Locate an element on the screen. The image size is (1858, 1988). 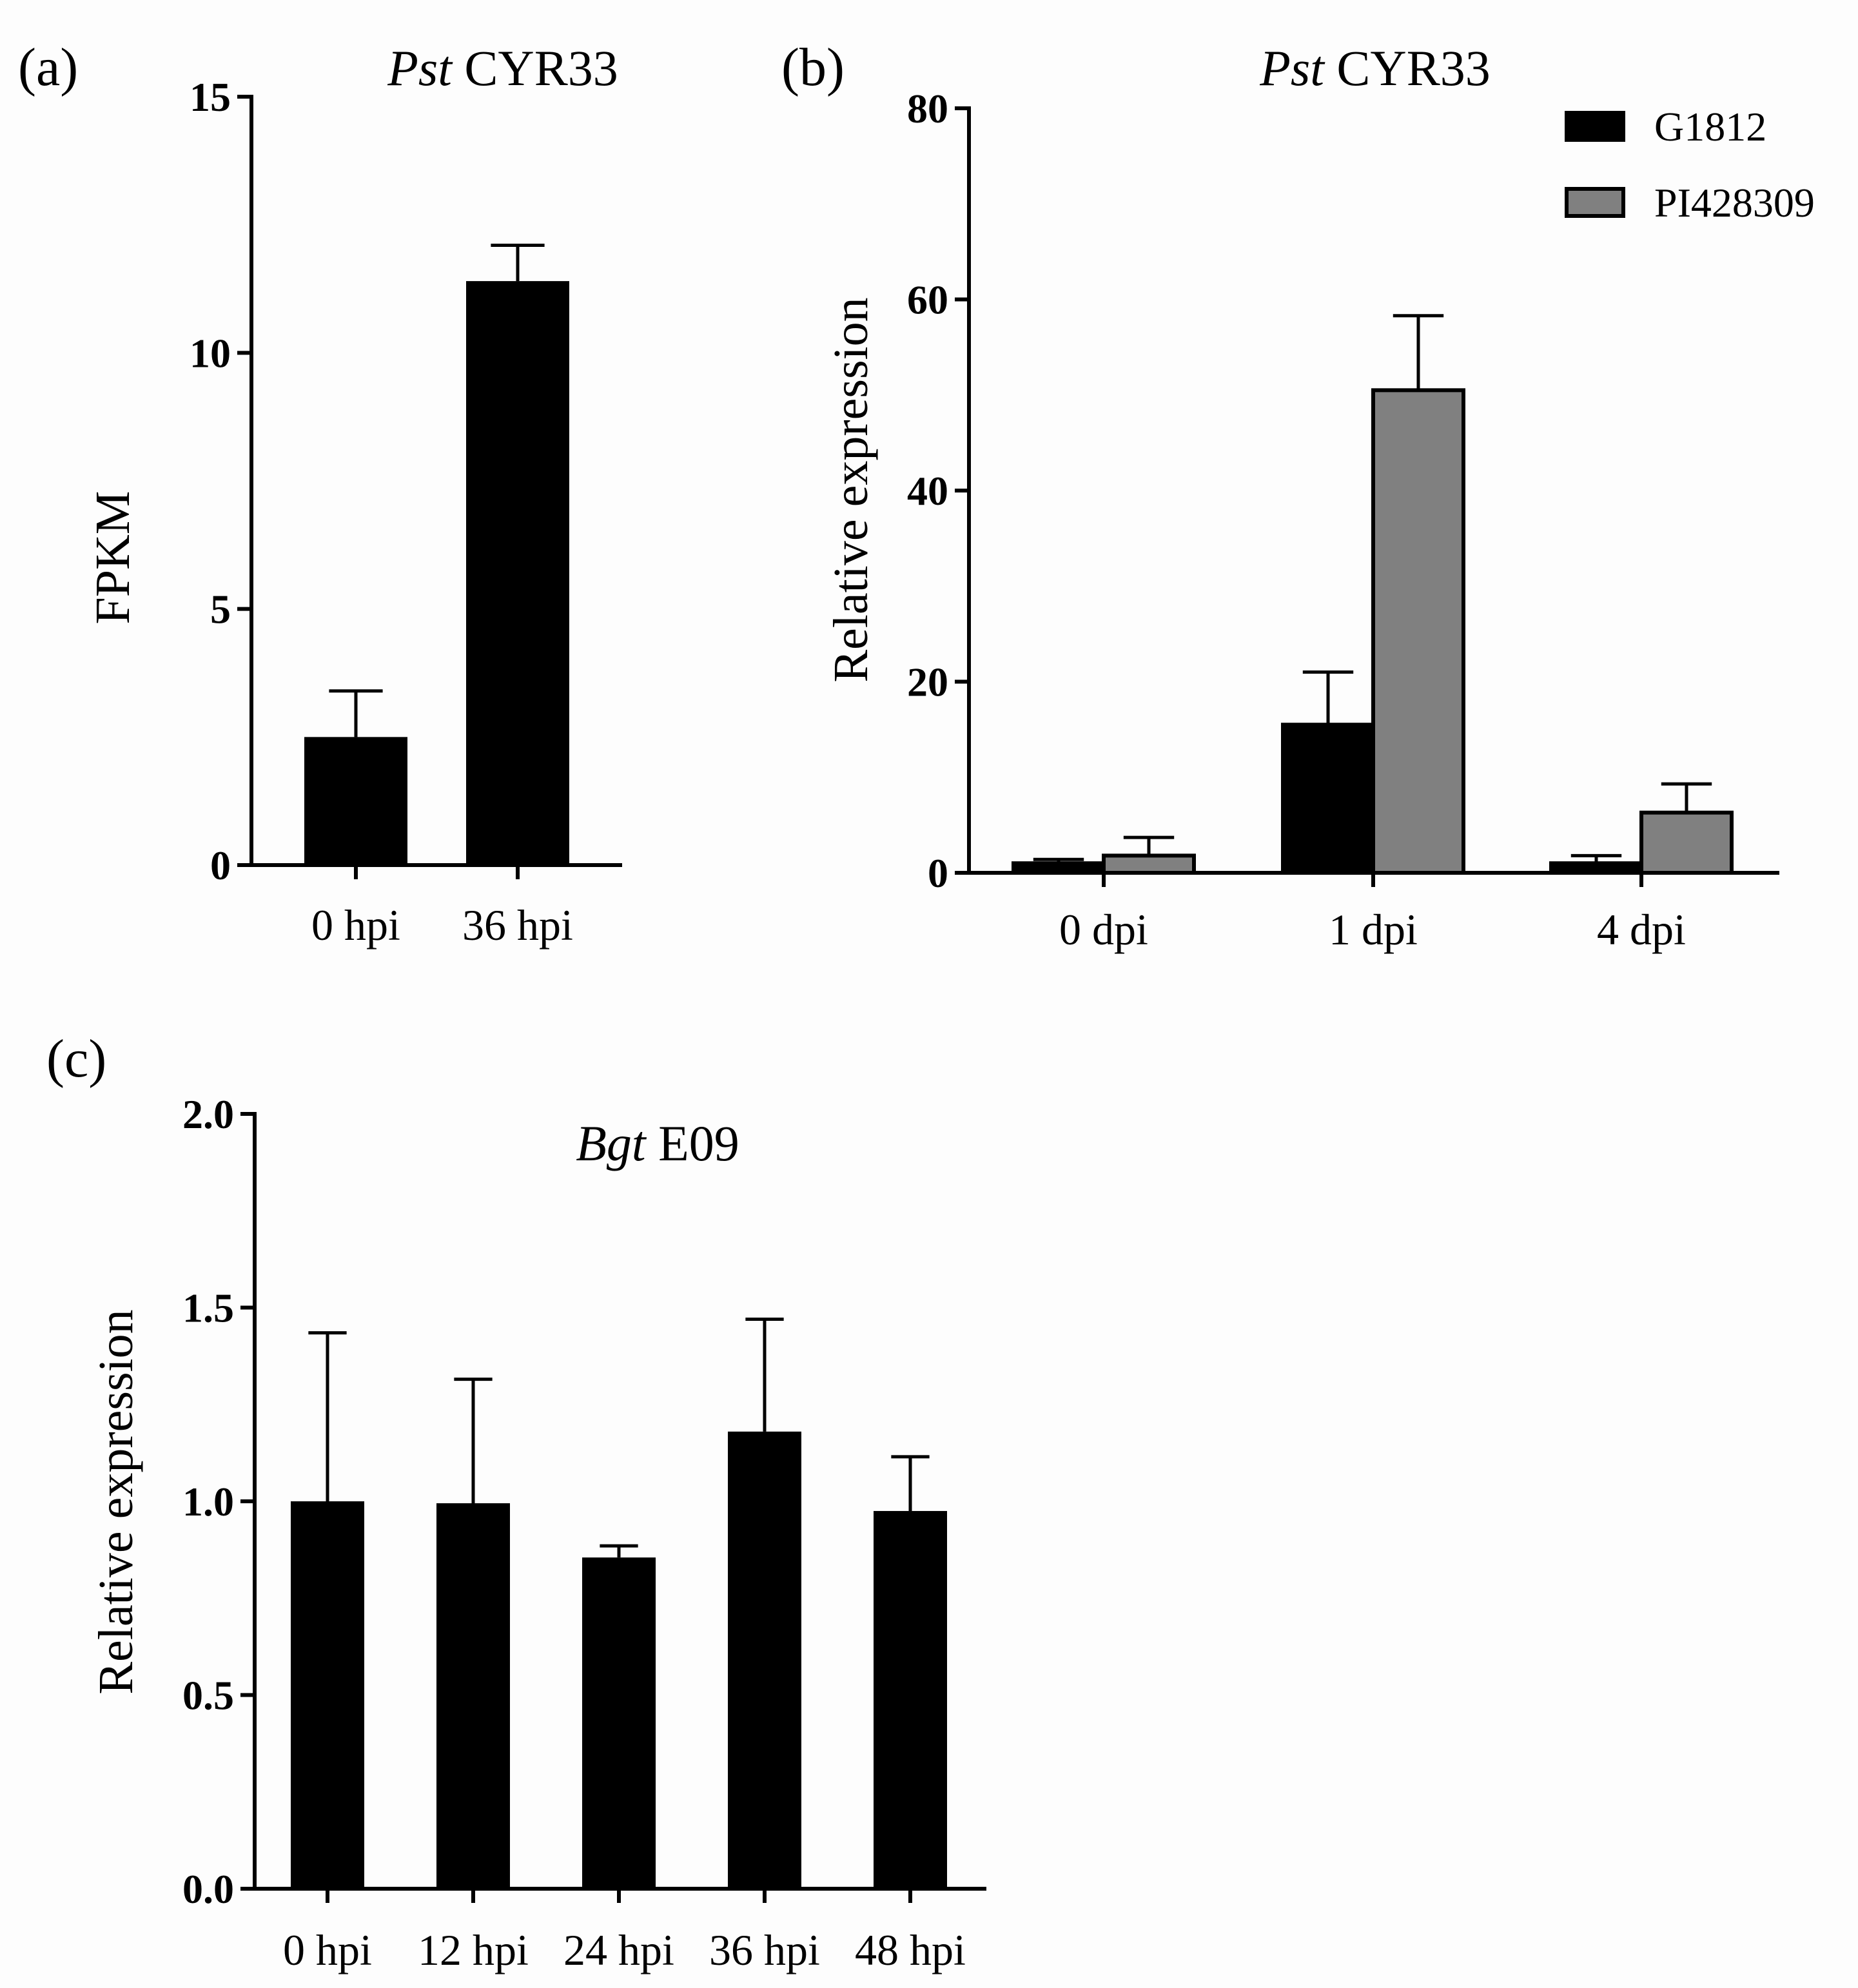
chart-title: Bgt E09 is located at coordinates (657, 1143).